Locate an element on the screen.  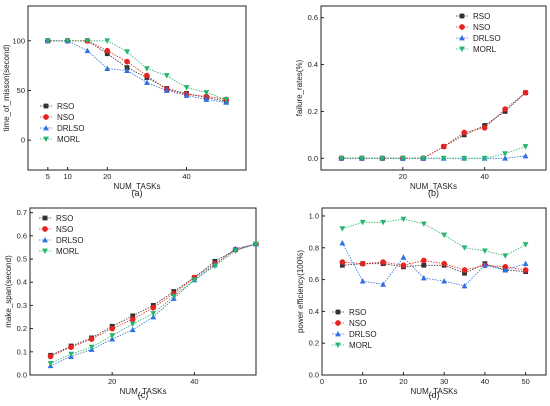
x-tick-label: 10 is located at coordinates (363, 381).